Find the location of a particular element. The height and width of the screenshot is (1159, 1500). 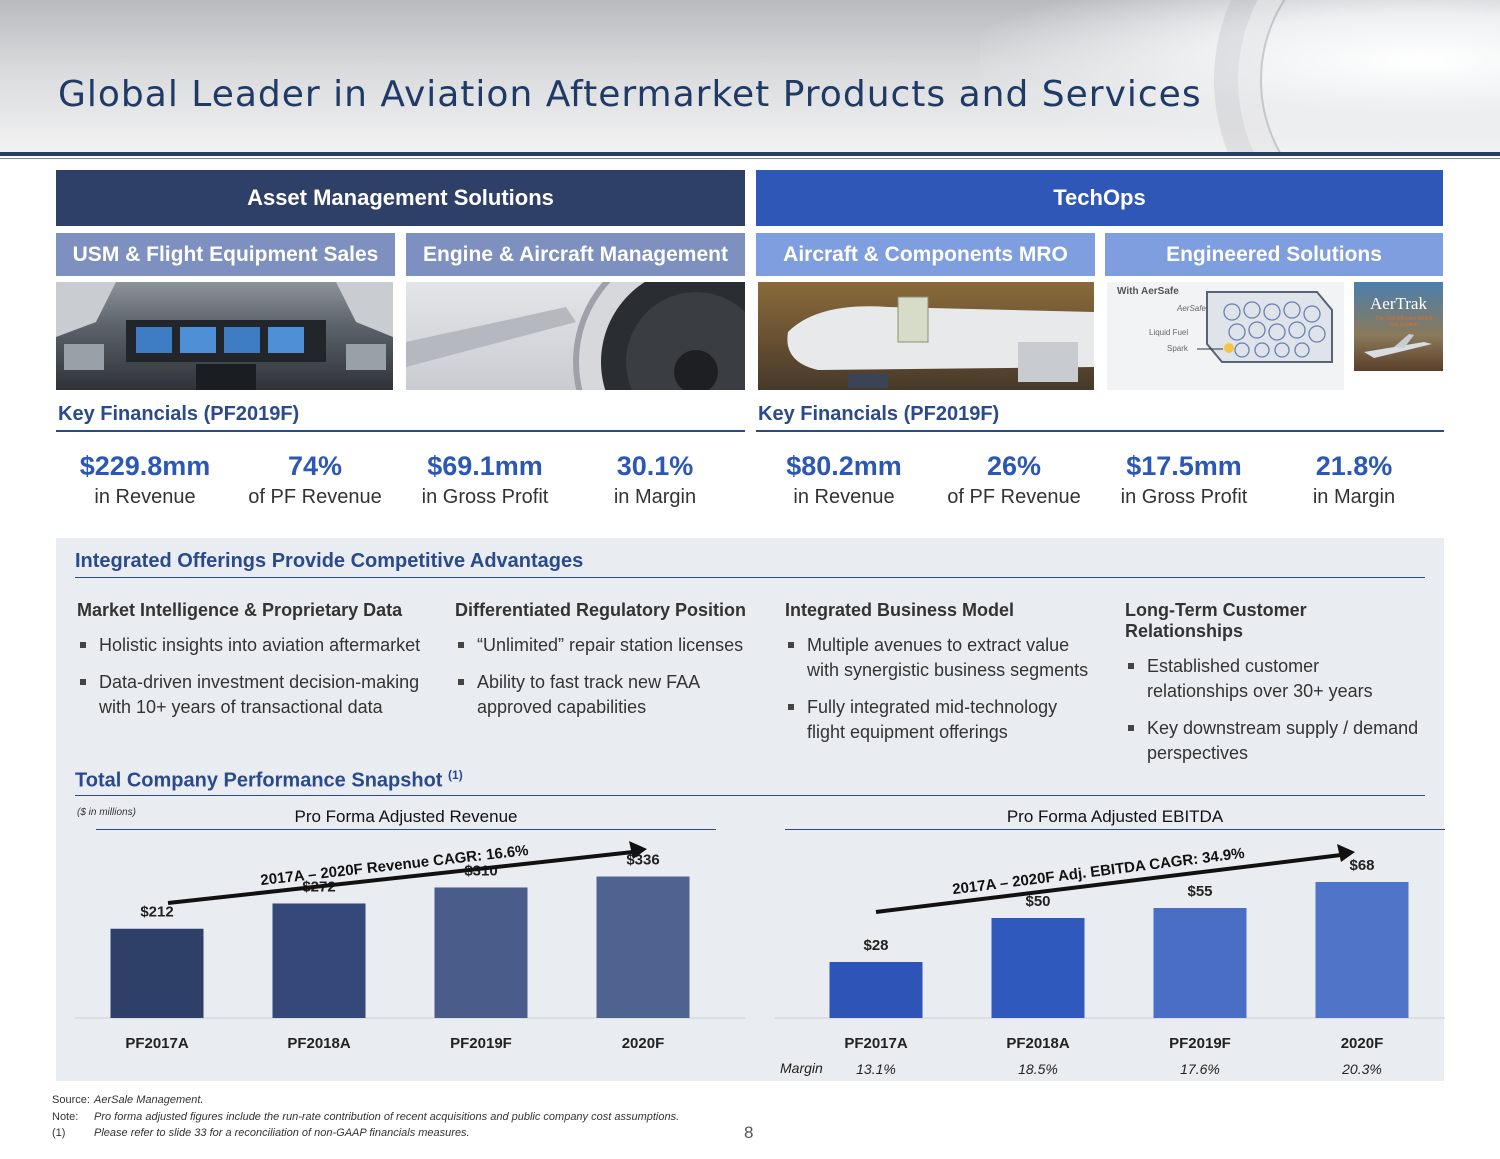

metric-label: in Margin is located at coordinates (1354, 497).